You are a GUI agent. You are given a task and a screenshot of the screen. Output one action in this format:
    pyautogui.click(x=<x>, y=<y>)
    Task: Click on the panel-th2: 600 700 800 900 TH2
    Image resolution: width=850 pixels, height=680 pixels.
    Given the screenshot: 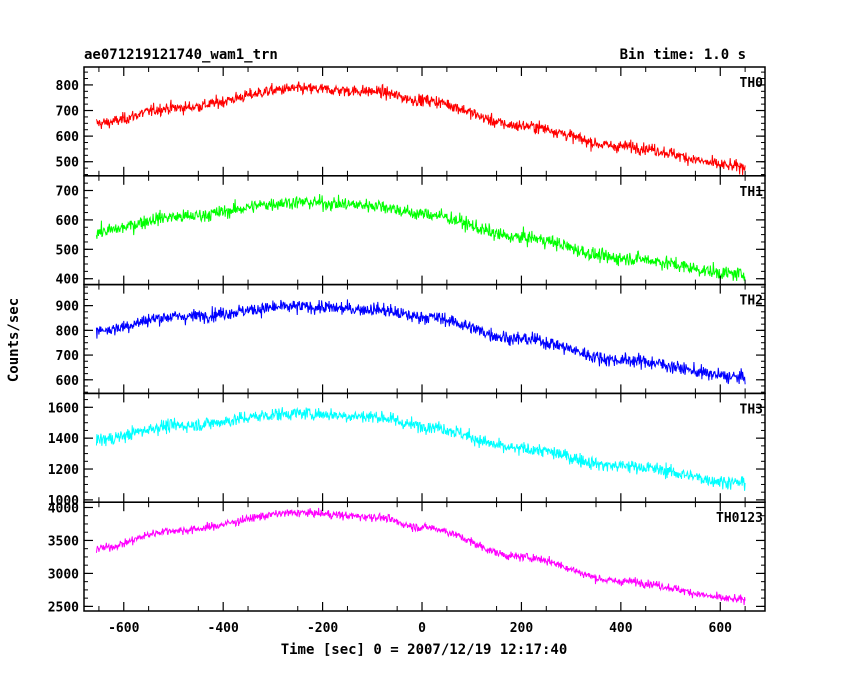 What is the action you would take?
    pyautogui.click(x=411, y=339)
    